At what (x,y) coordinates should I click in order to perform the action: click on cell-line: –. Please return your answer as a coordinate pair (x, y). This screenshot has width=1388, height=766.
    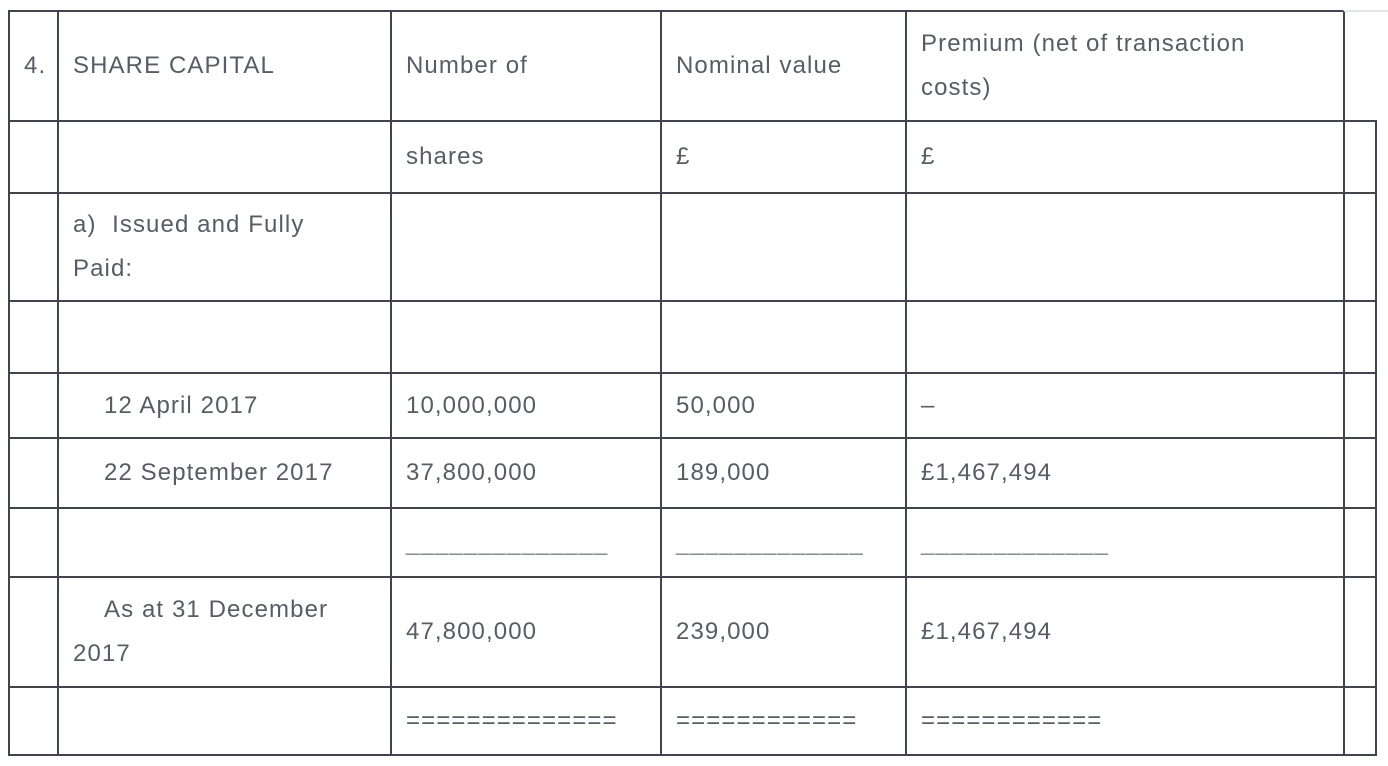
    Looking at the image, I should click on (928, 405).